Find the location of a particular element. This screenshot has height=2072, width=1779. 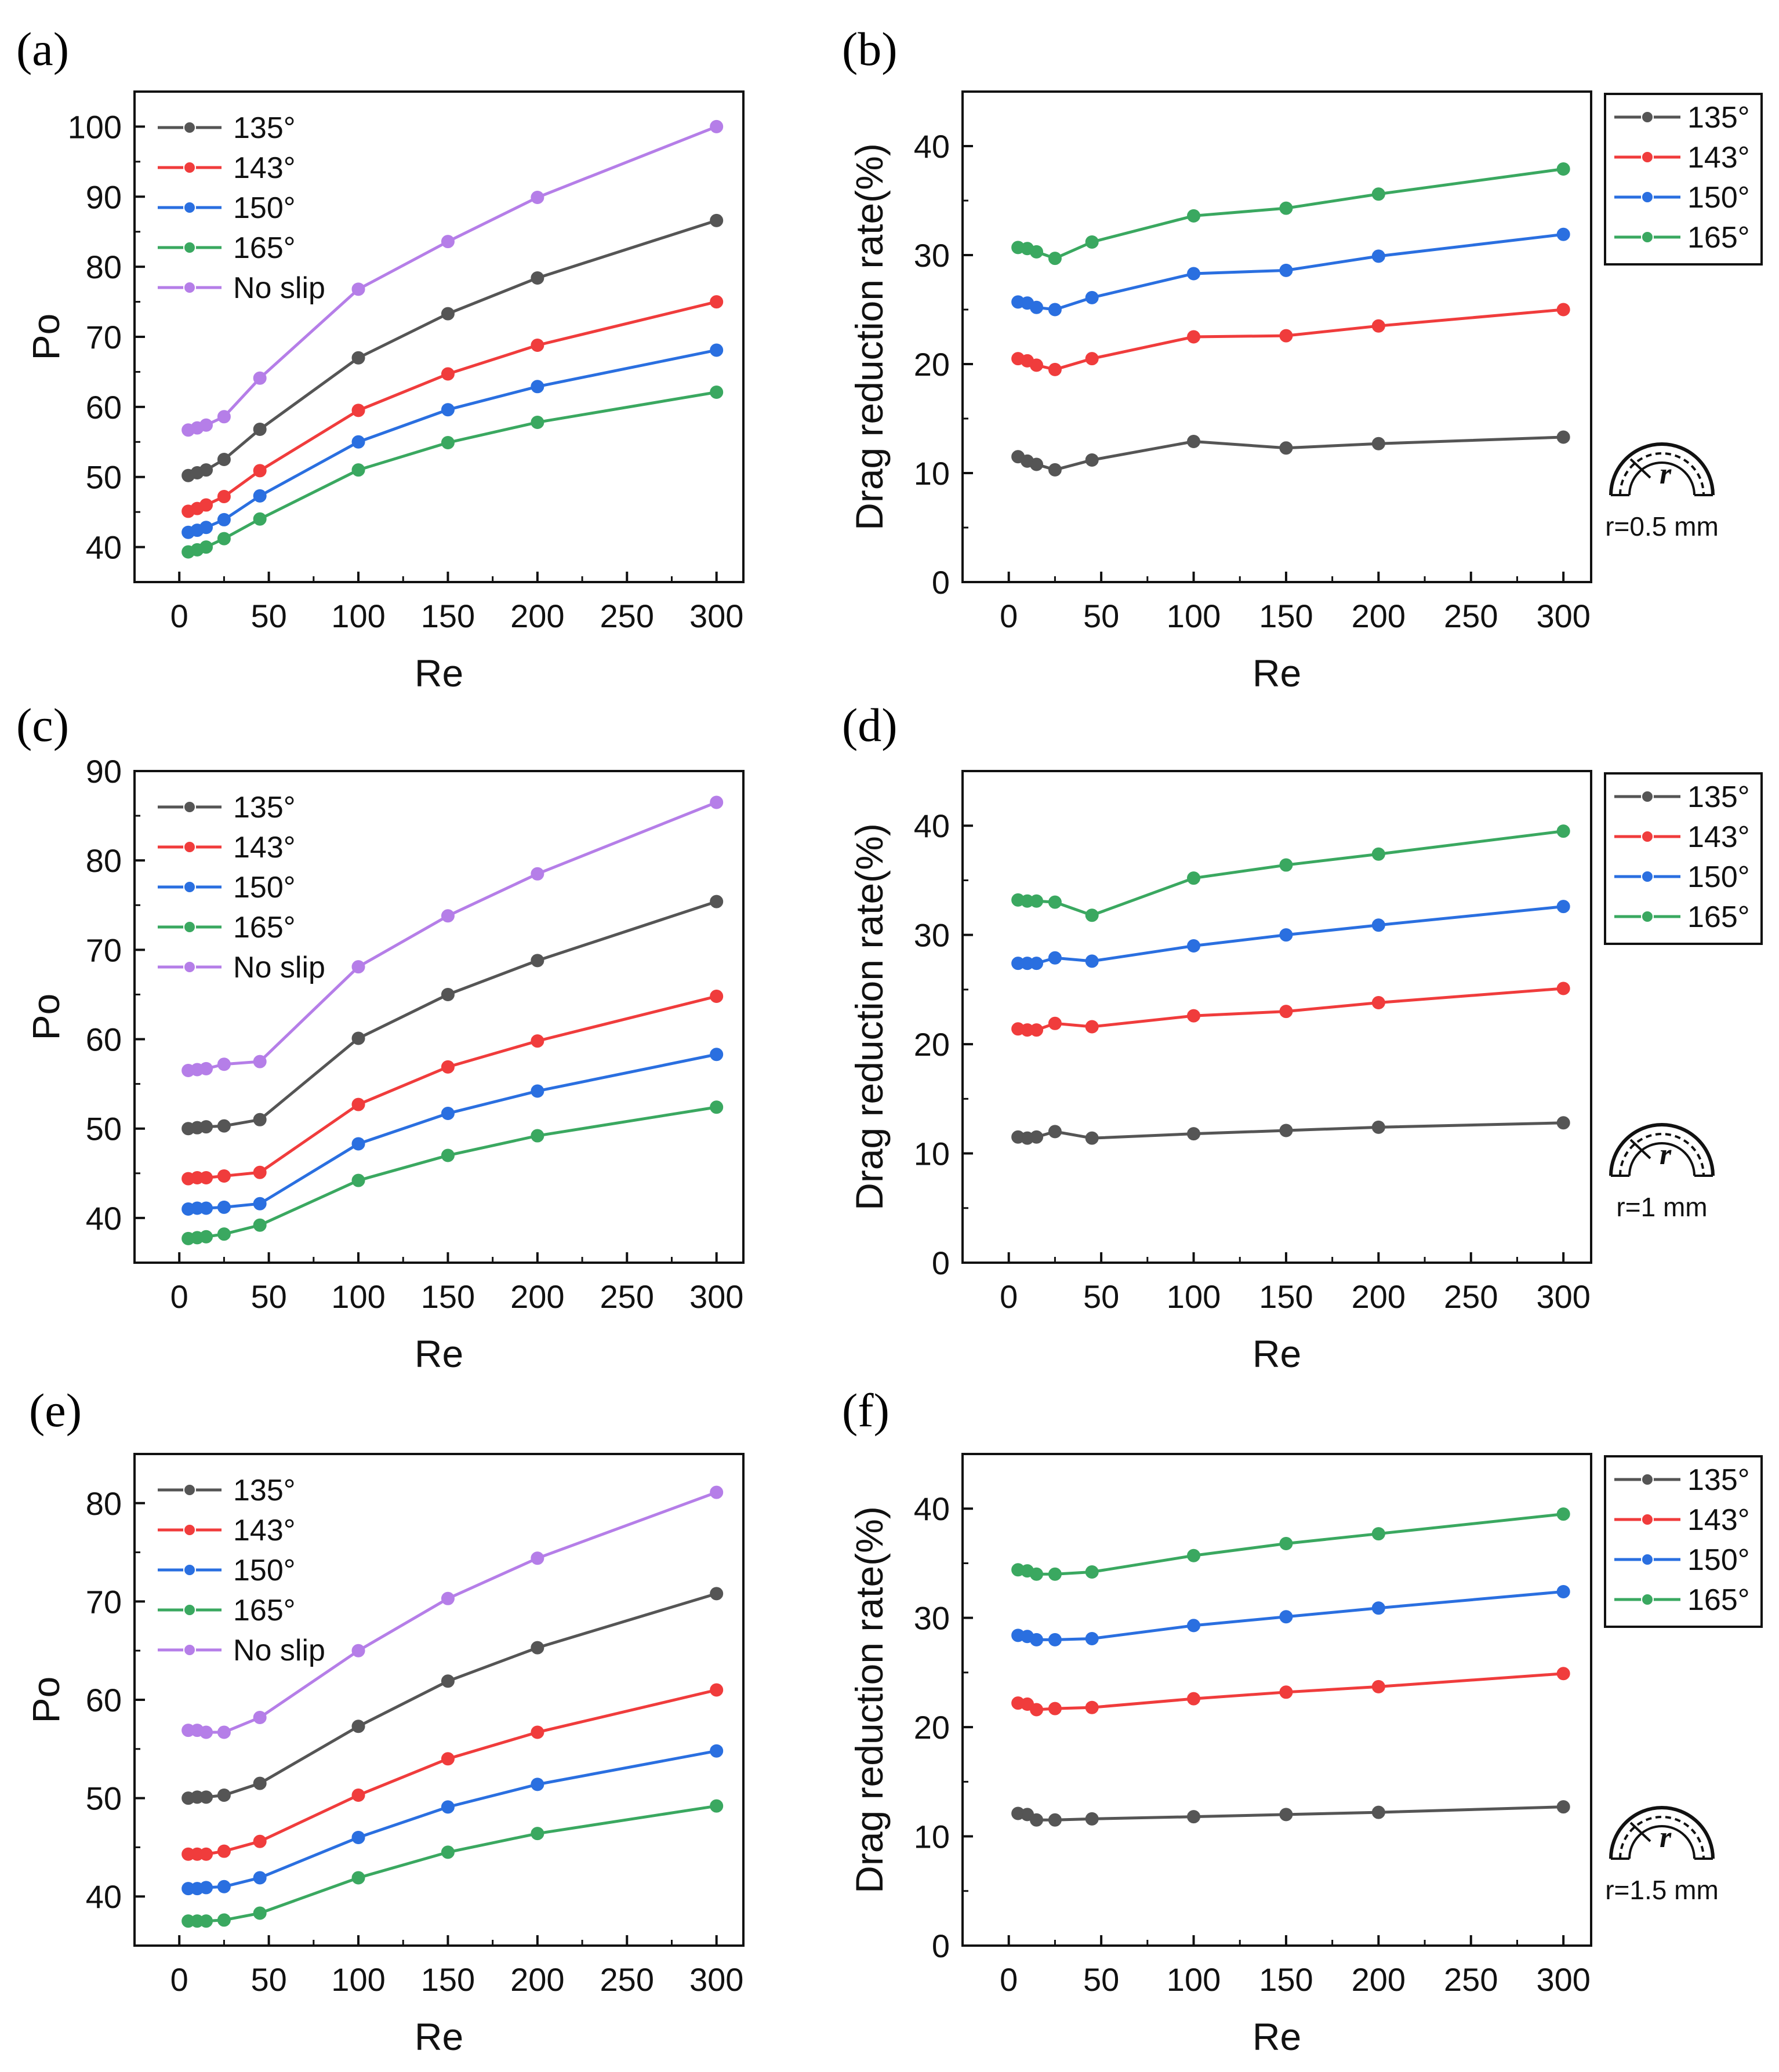

y-tick-label: 100 is located at coordinates (95, 126).